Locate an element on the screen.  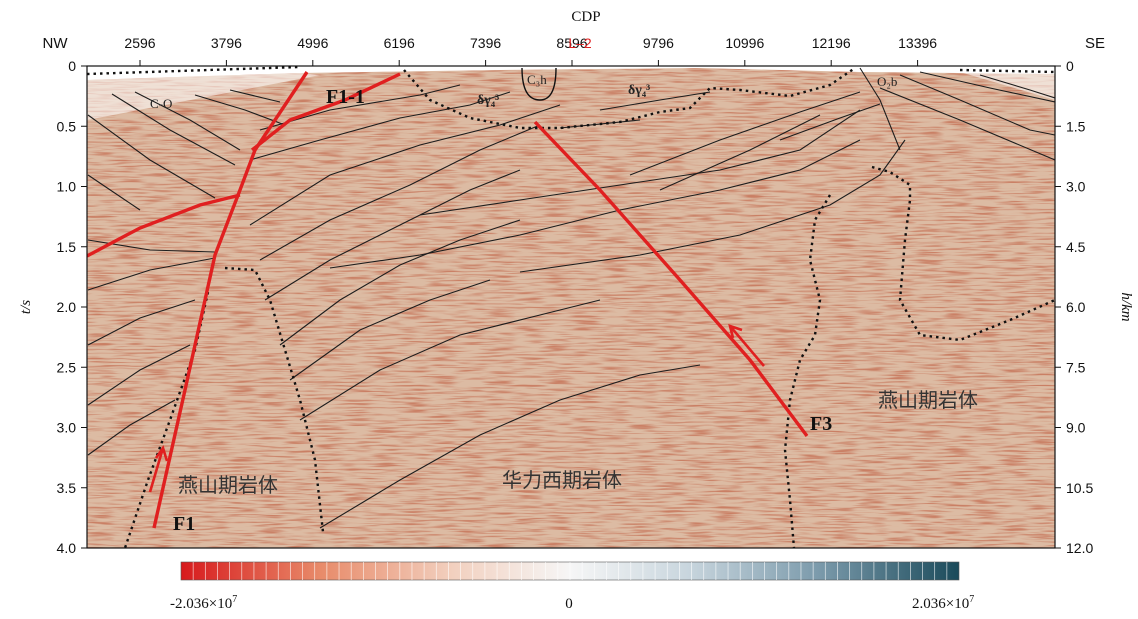
colorbar-cells is located at coordinates (570, 571).